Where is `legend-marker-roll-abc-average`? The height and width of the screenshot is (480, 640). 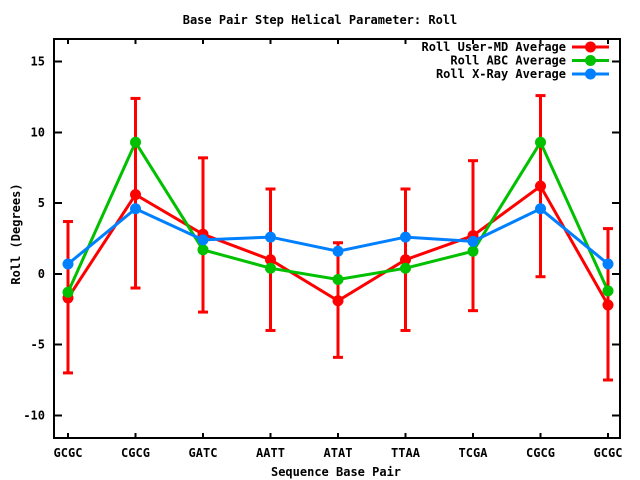
legend-marker-roll-abc-average is located at coordinates (590, 60).